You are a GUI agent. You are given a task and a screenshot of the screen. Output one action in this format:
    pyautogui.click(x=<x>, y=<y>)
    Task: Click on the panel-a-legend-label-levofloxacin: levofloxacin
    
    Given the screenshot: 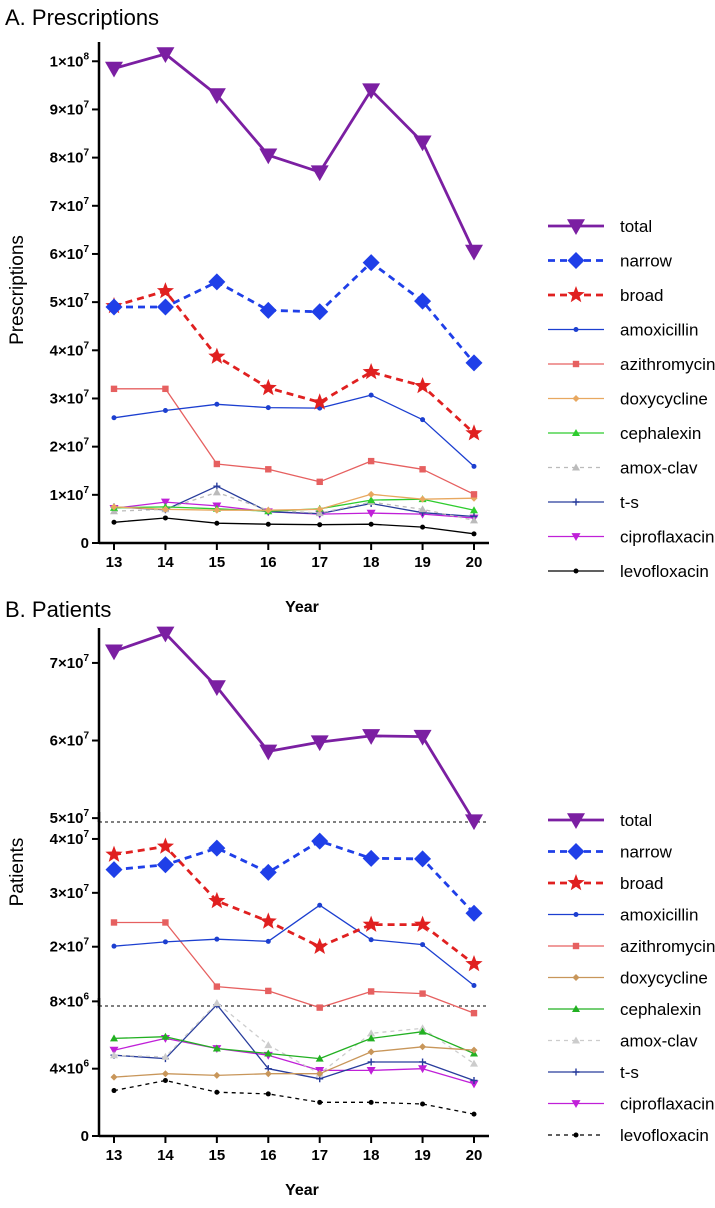 What is the action you would take?
    pyautogui.click(x=664, y=571)
    